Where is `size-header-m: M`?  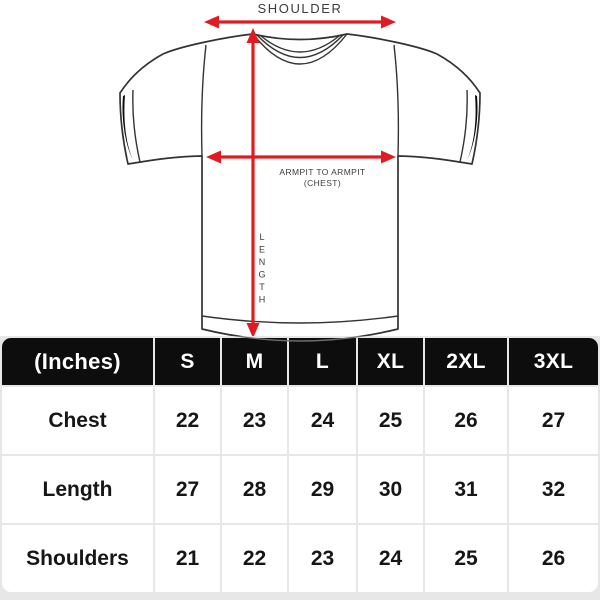
size-header-m: M is located at coordinates (254, 361).